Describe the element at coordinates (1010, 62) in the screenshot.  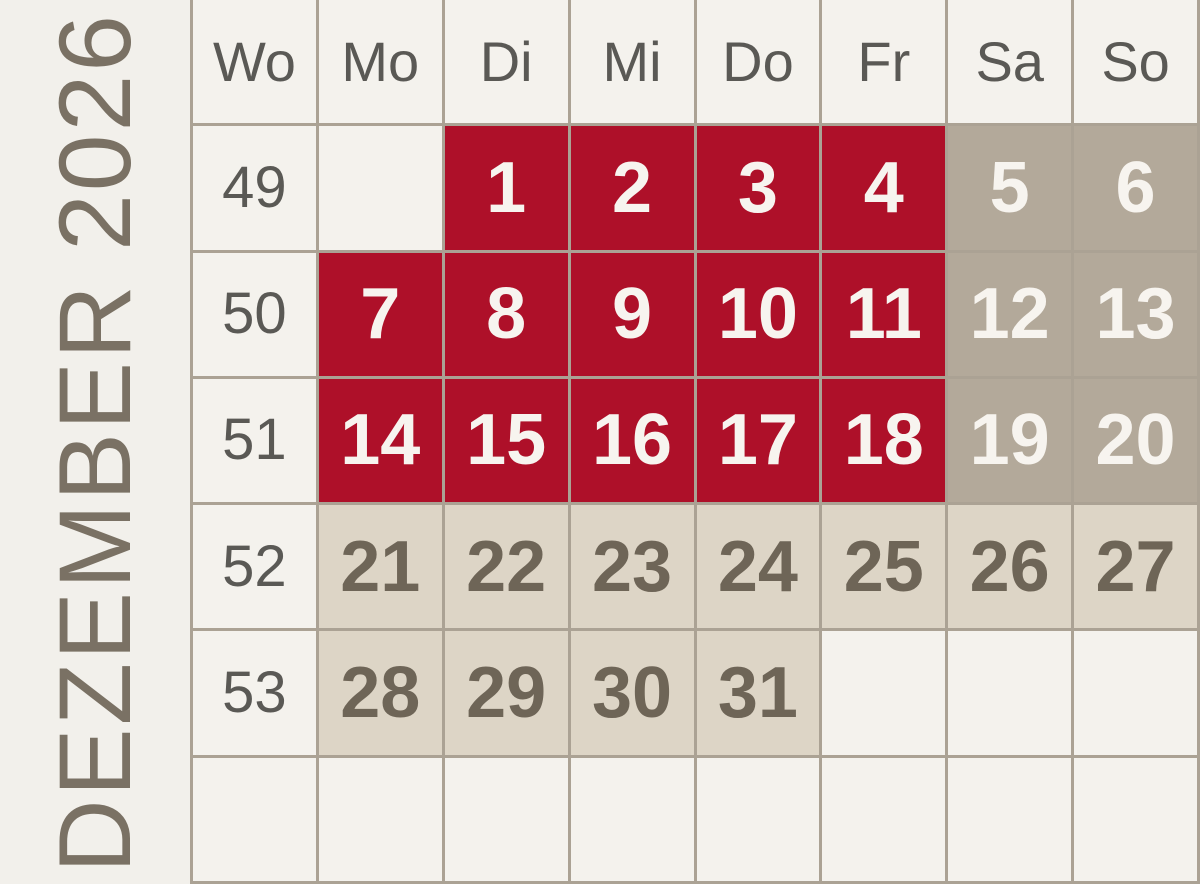
I see `weekday-header-sa: Sa` at that location.